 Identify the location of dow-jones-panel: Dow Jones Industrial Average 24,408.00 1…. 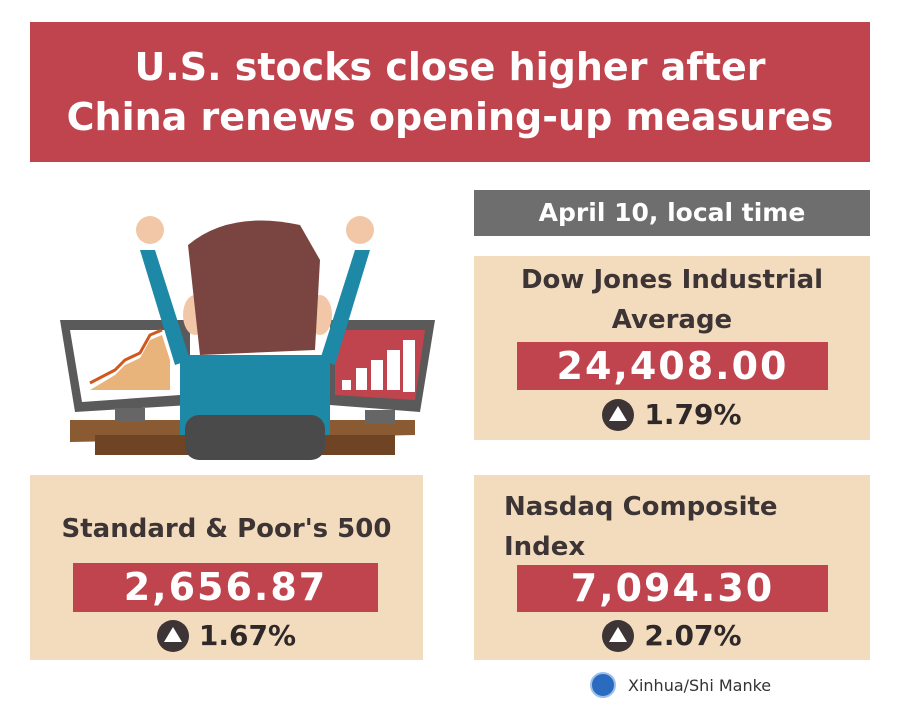
(672, 348).